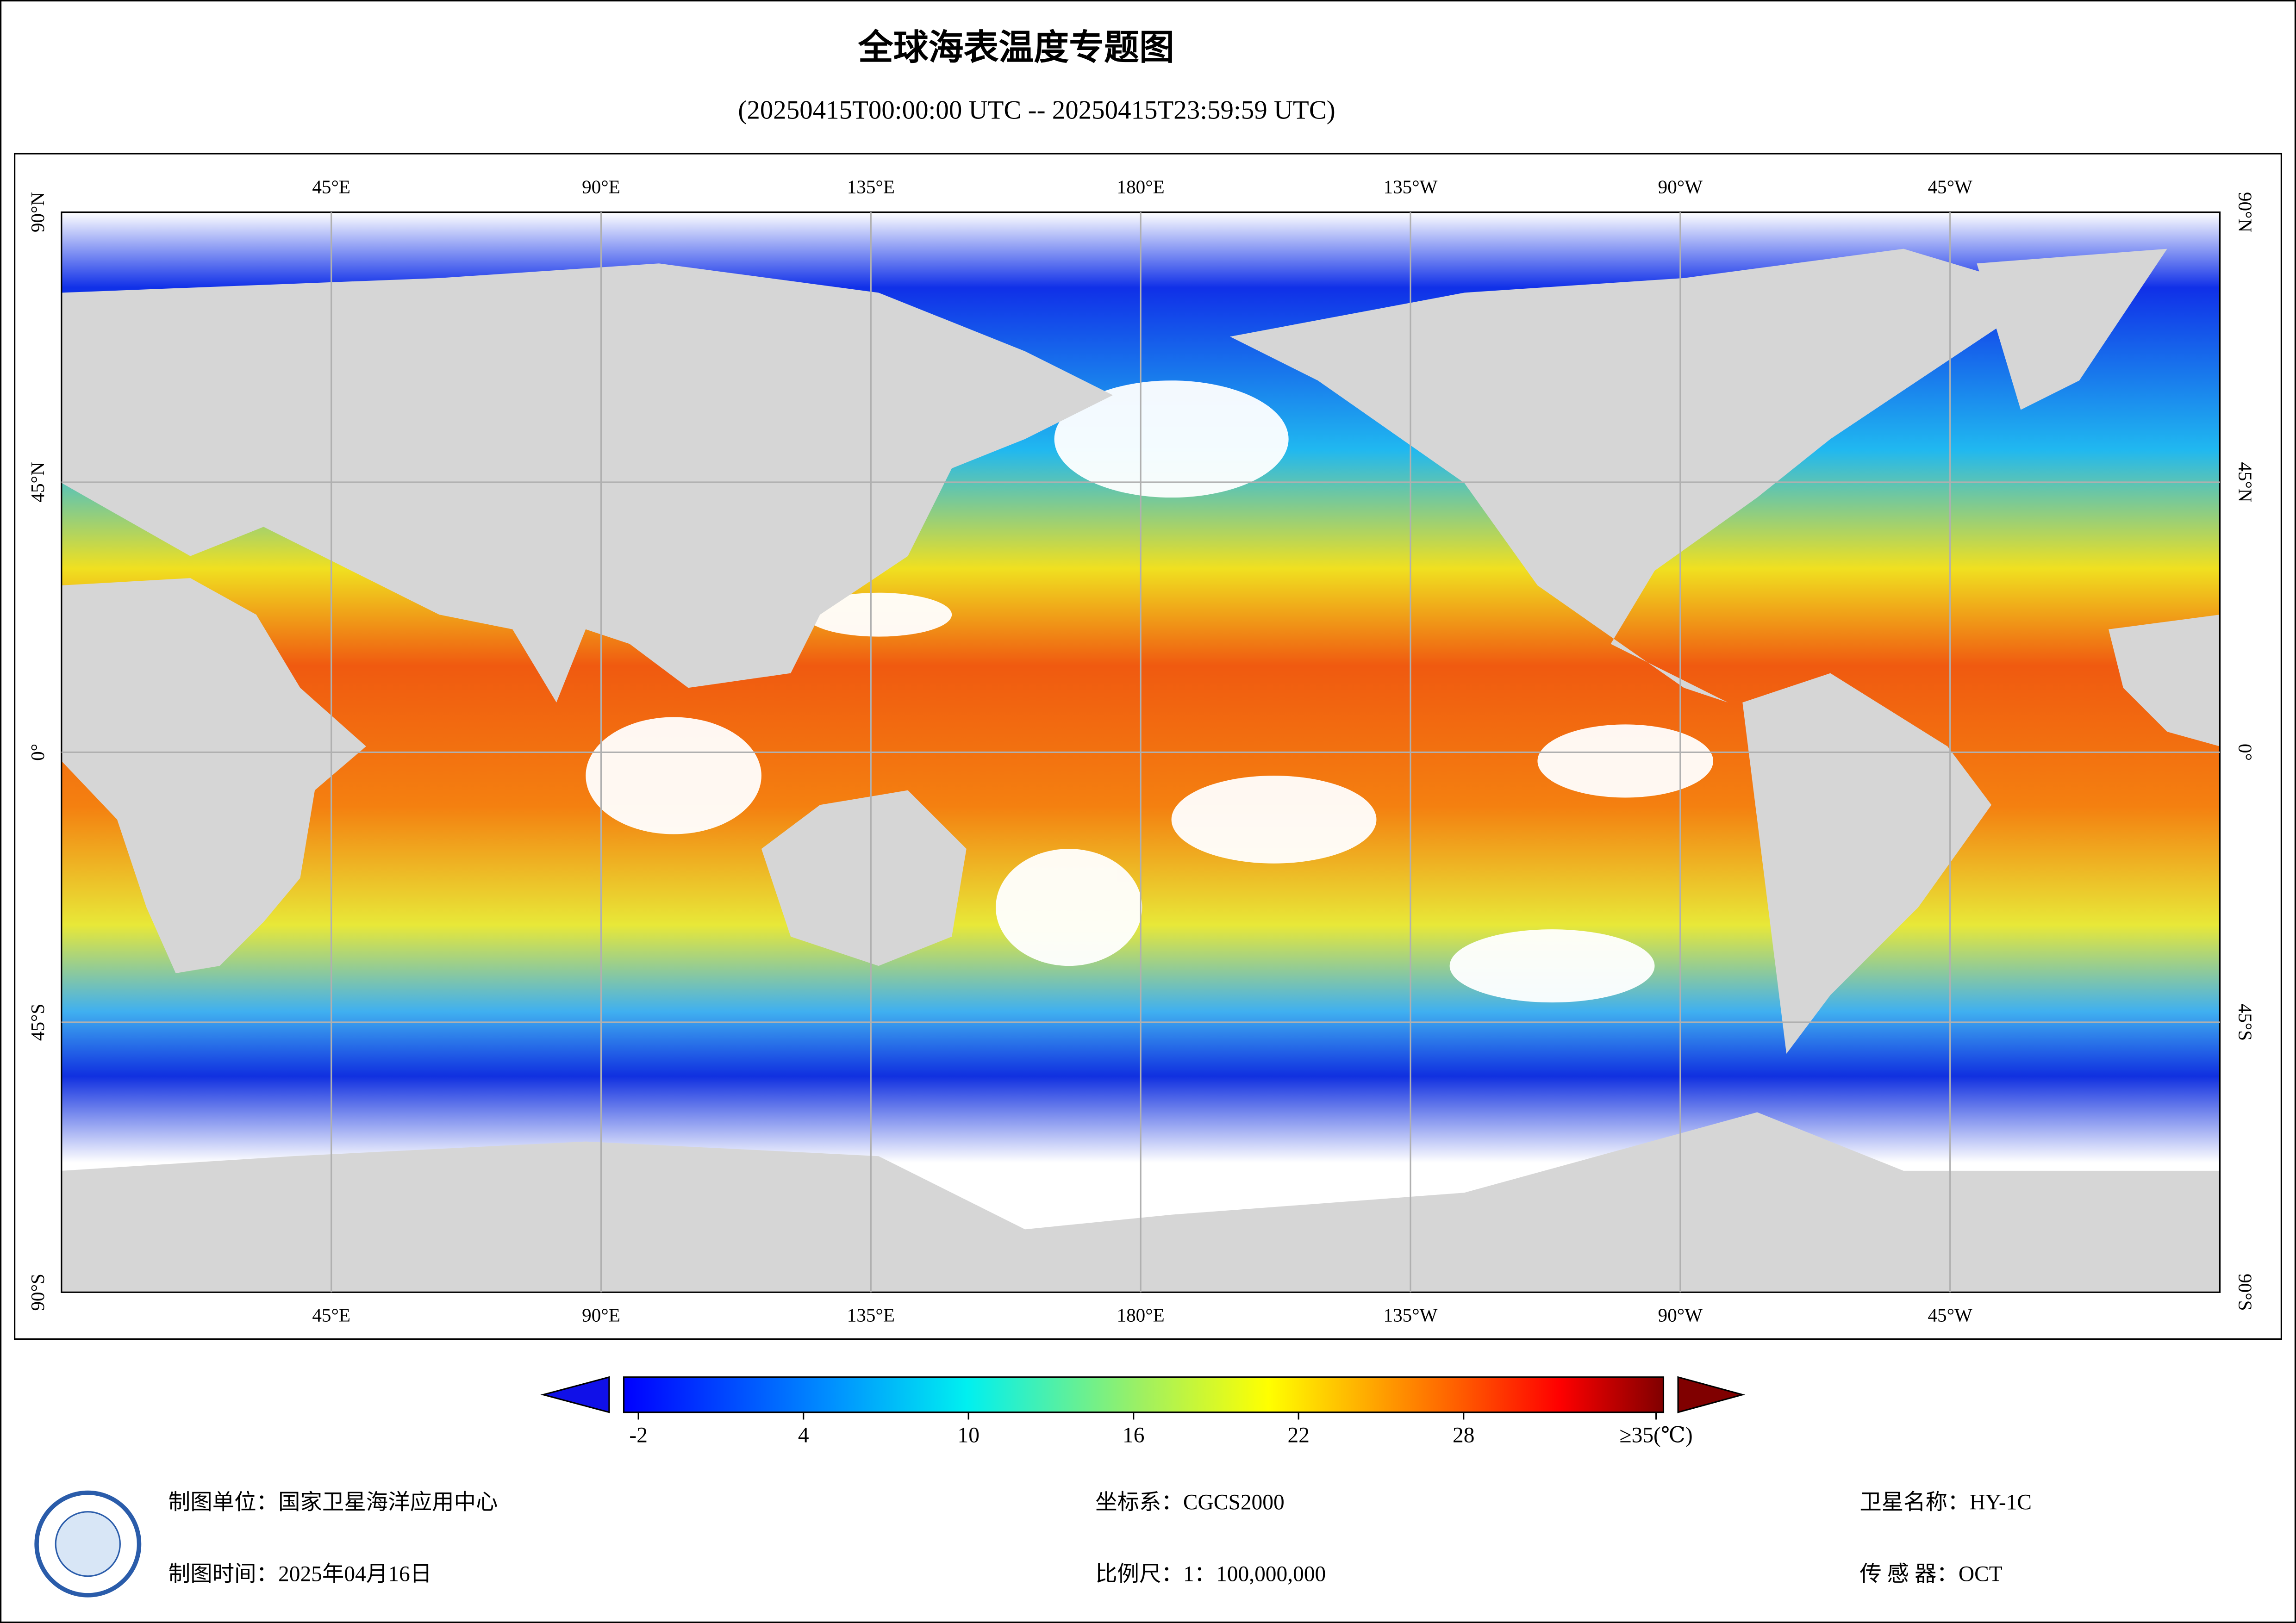 Image resolution: width=2296 pixels, height=1623 pixels. Describe the element at coordinates (968, 1435) in the screenshot. I see `colorbar-tick-label: 10` at that location.